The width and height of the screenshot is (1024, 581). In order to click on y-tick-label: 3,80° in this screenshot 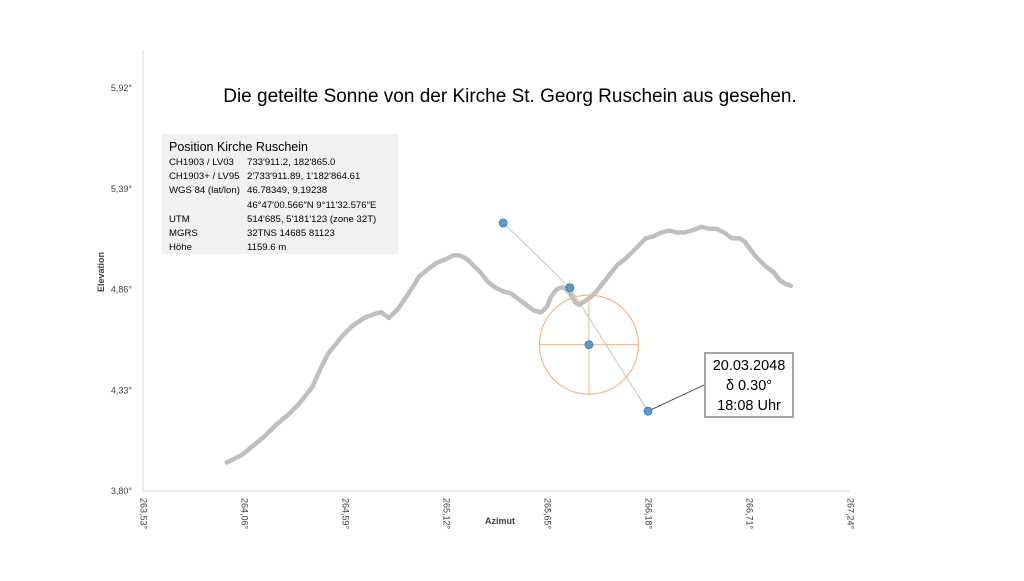, I will do `click(122, 491)`.